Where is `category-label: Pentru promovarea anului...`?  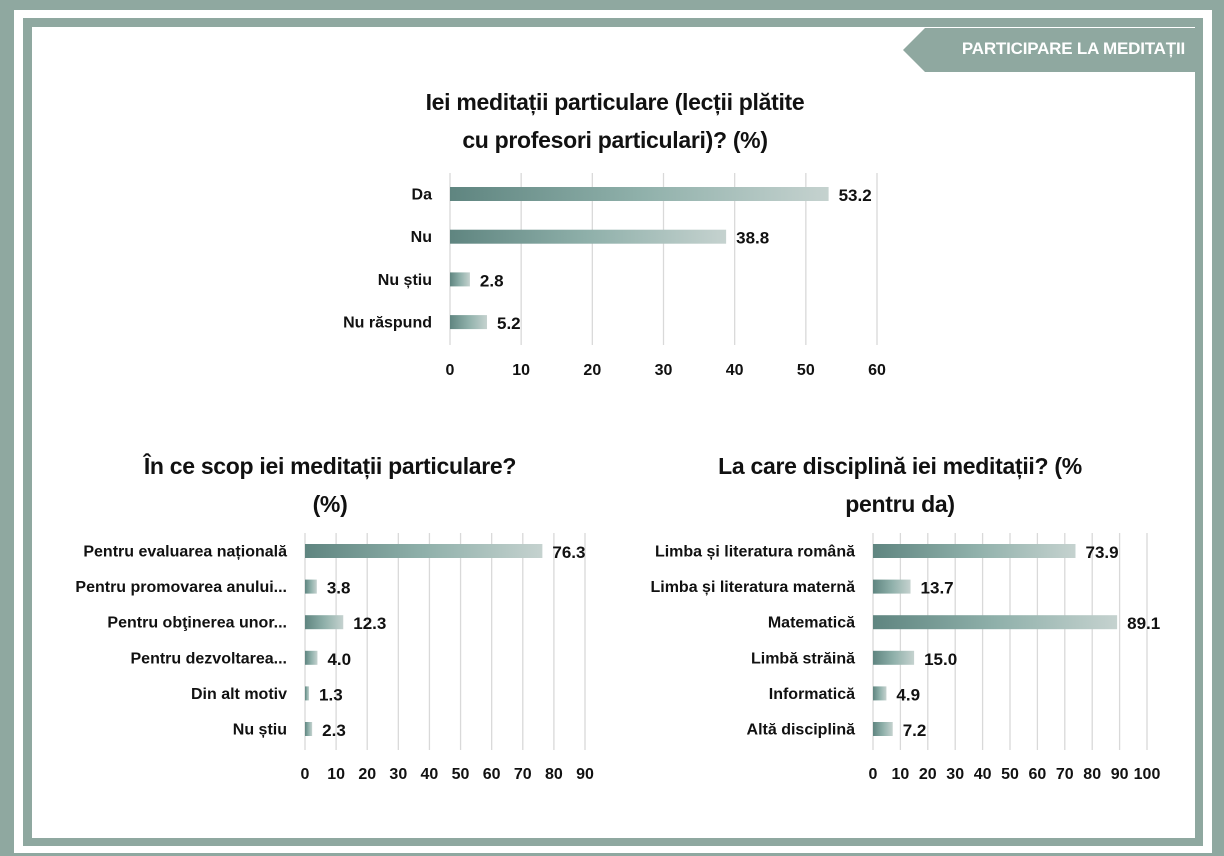 category-label: Pentru promovarea anului... is located at coordinates (181, 587).